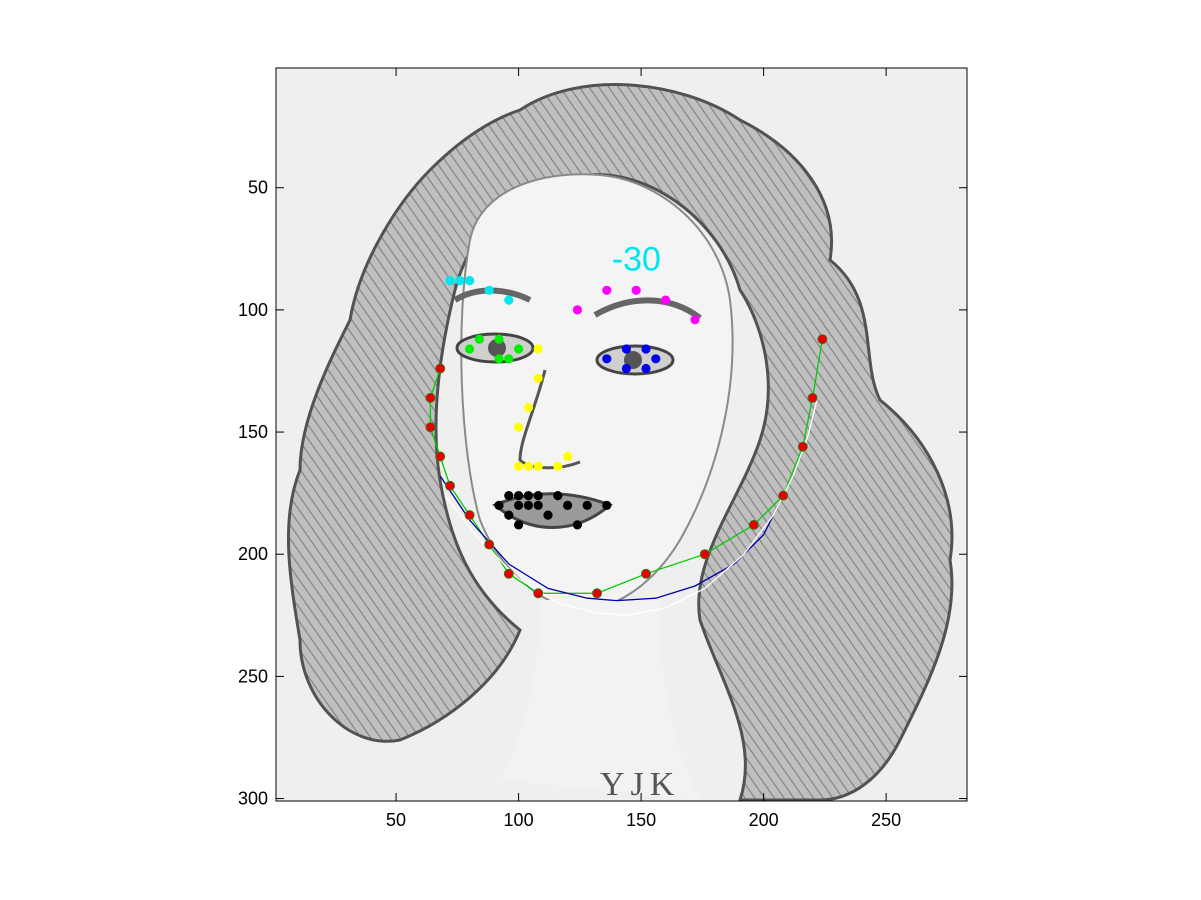 This screenshot has width=1201, height=900. What do you see at coordinates (886, 820) in the screenshot?
I see `x-tick-label: 250` at bounding box center [886, 820].